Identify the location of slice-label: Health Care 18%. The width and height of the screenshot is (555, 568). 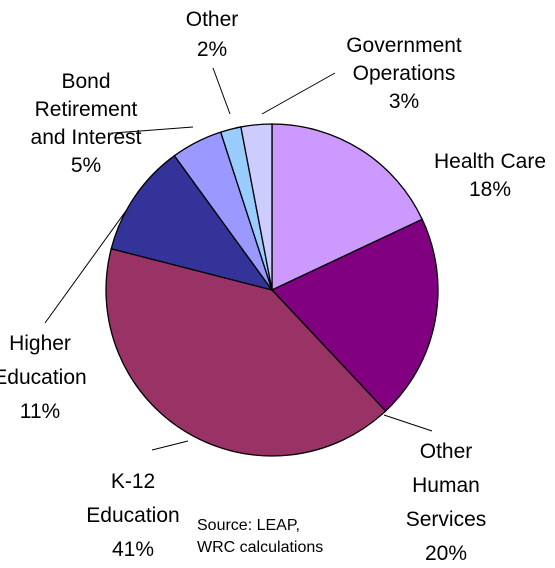
(490, 175).